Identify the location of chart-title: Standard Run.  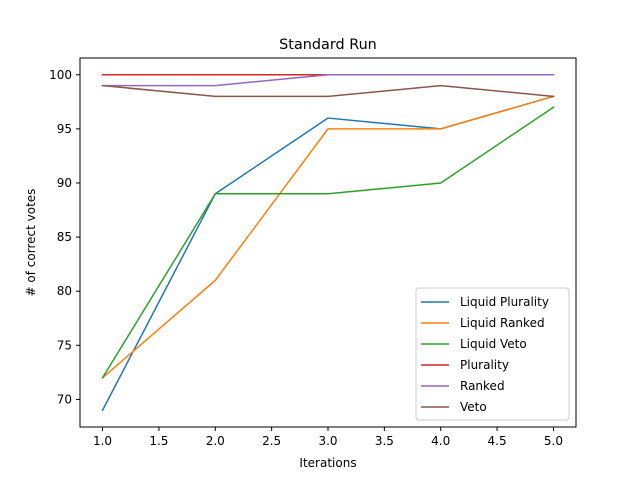
(328, 45).